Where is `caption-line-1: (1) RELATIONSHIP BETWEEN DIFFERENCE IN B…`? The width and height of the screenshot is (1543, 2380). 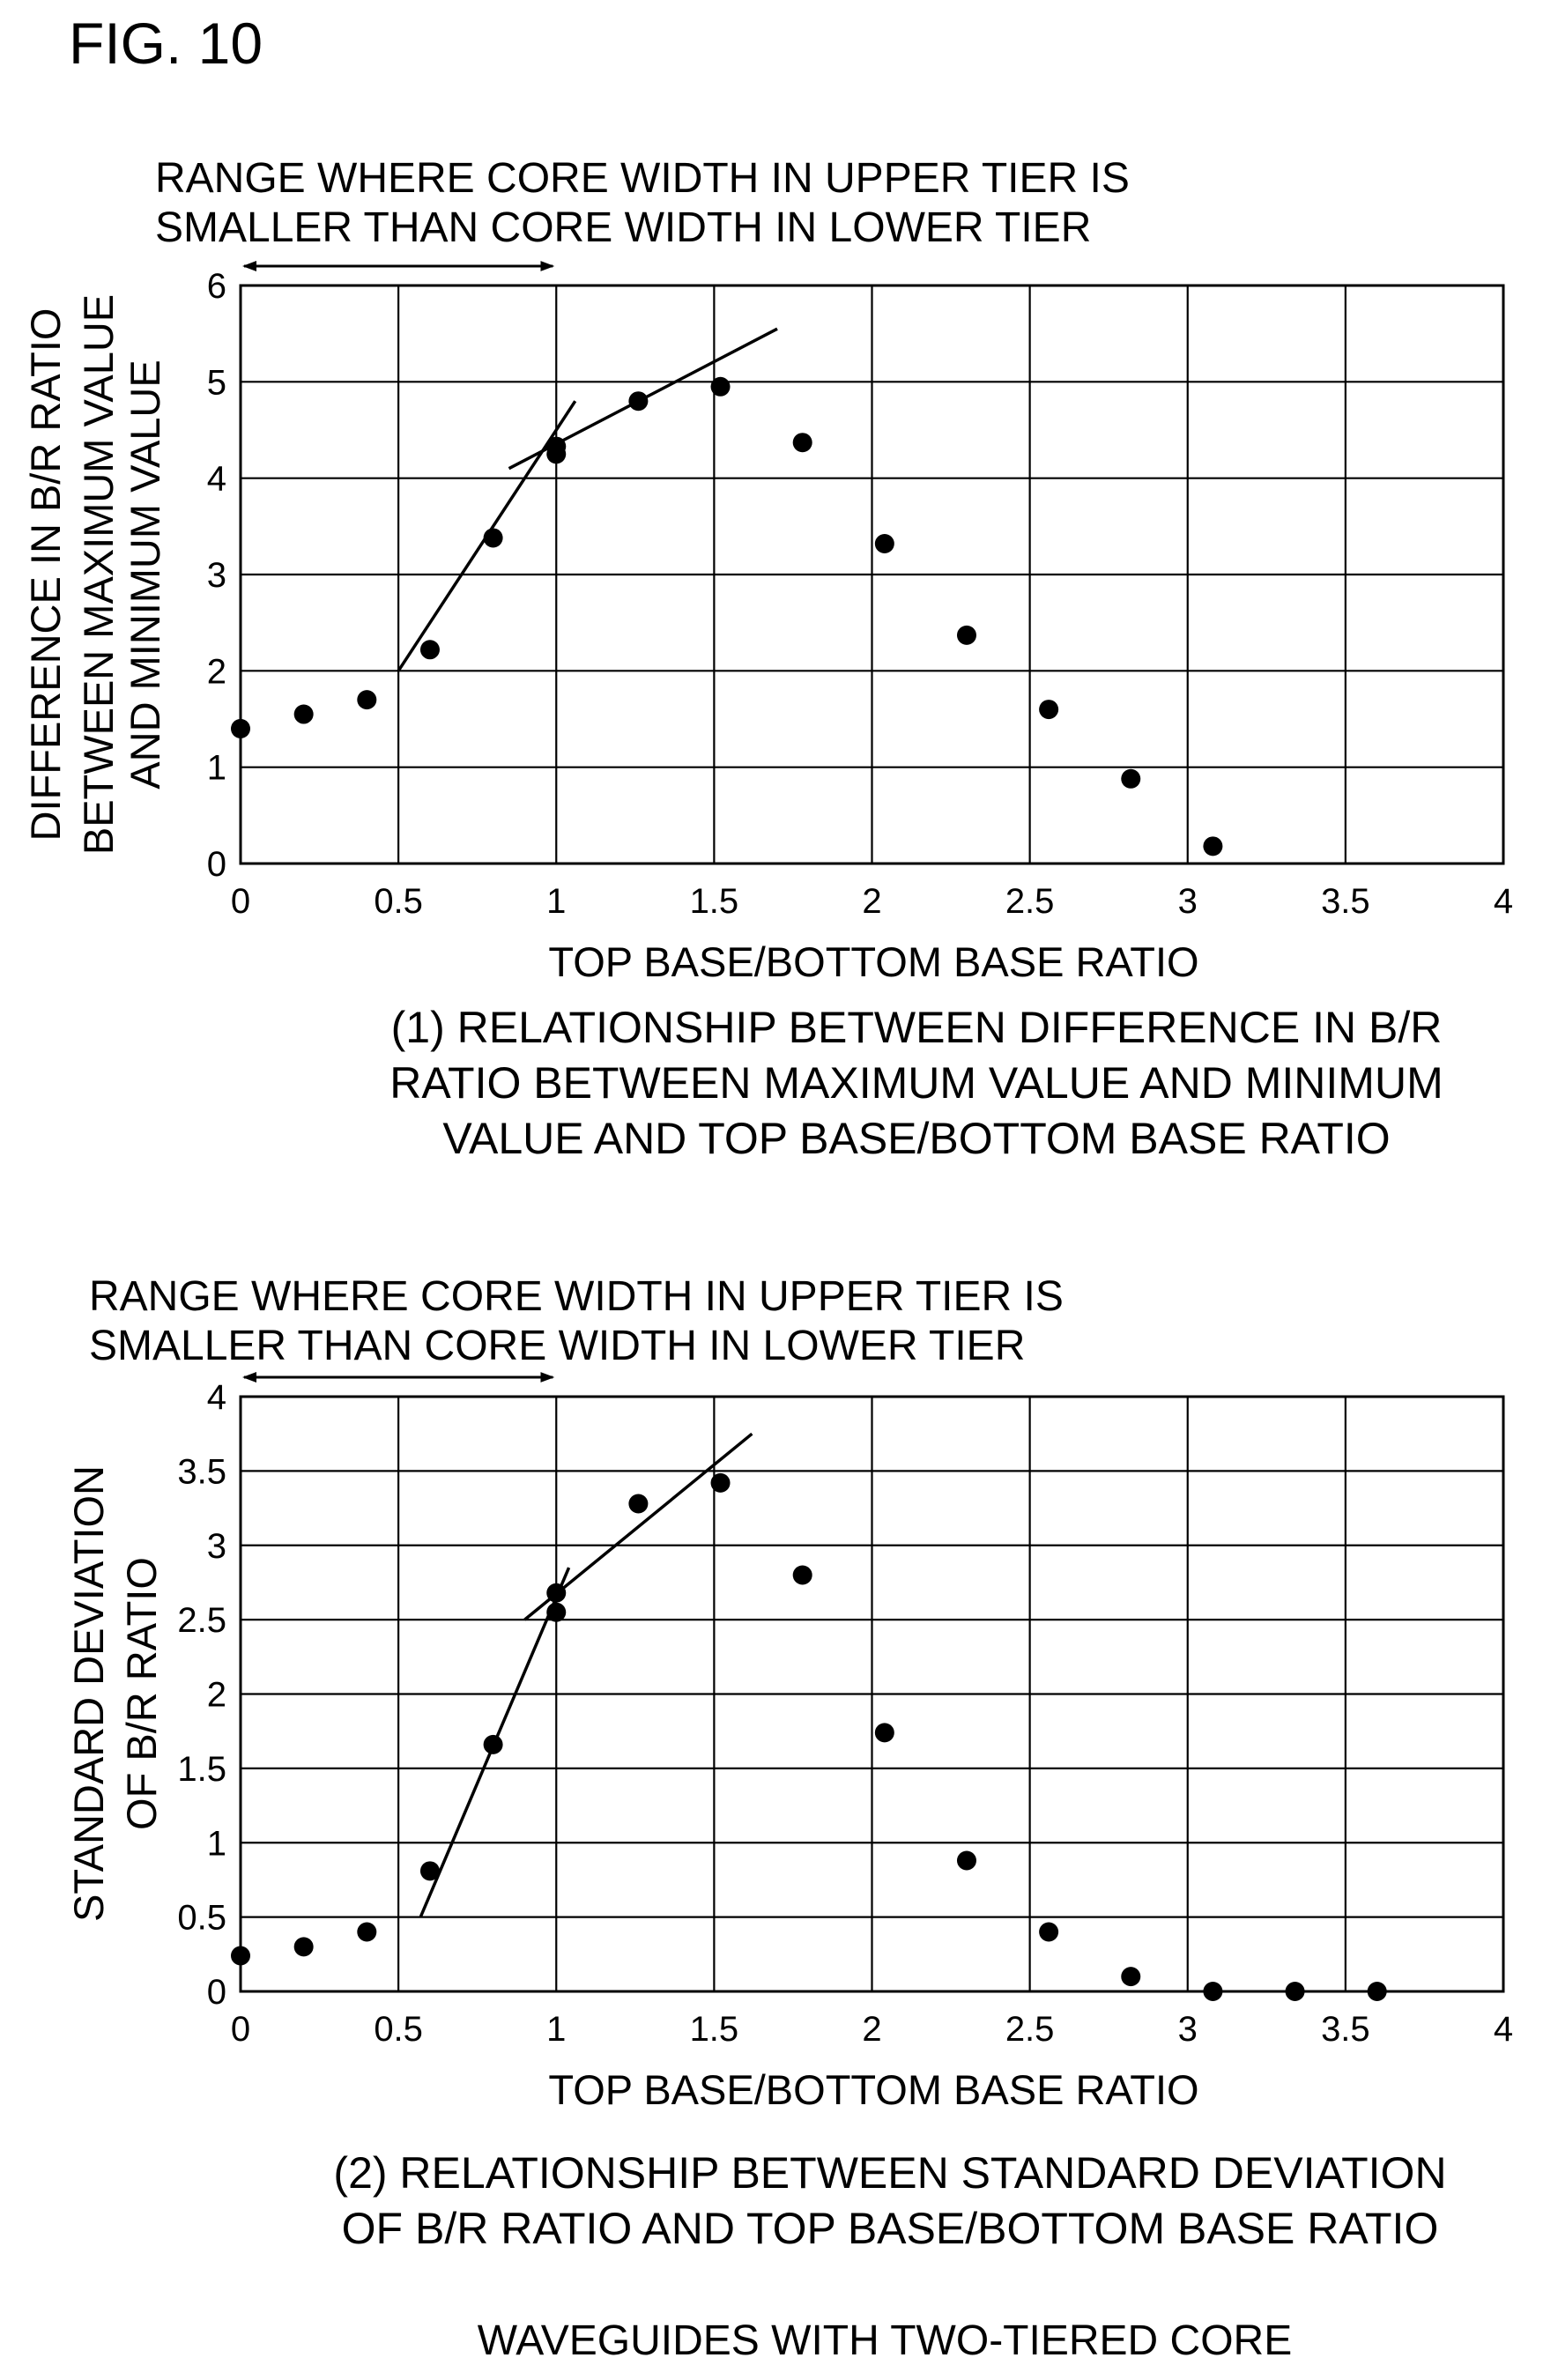
caption-line-1: (1) RELATIONSHIP BETWEEN DIFFERENCE IN B… is located at coordinates (917, 1027).